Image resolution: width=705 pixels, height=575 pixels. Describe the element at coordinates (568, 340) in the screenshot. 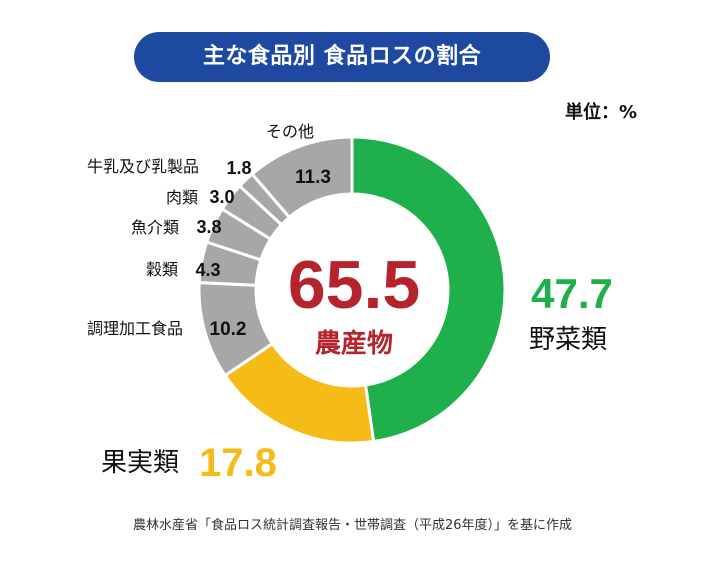

I see `label-vegetables-name: 野菜類` at that location.